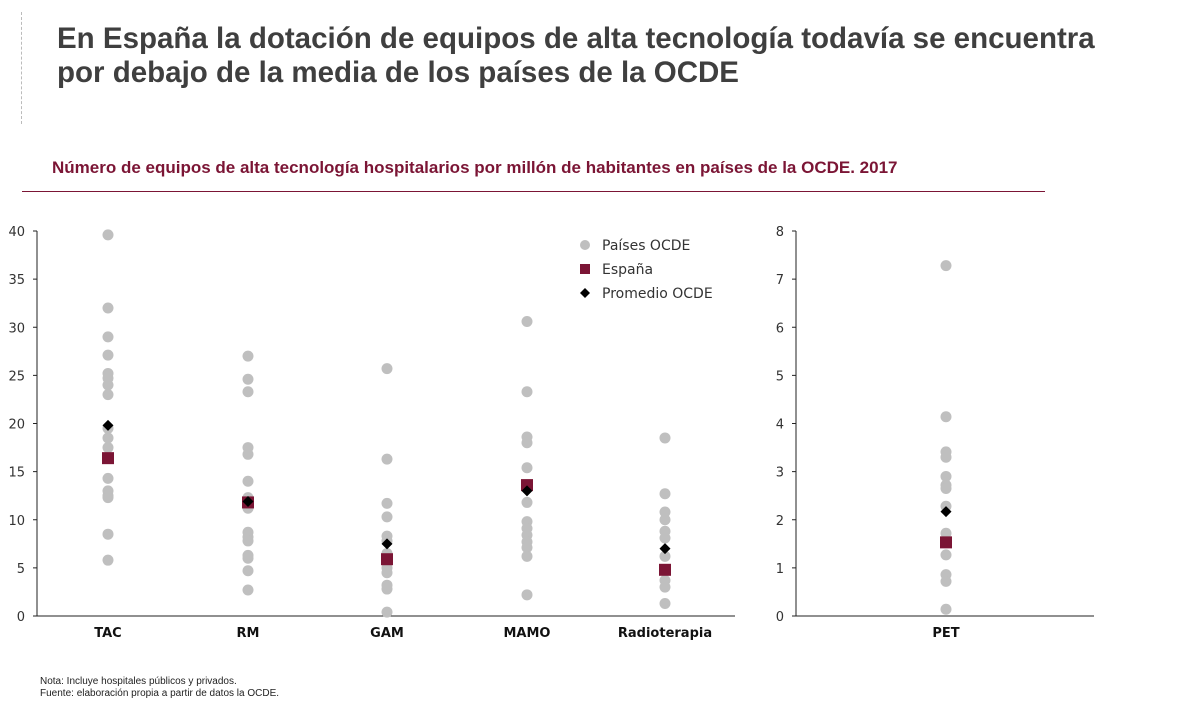  Describe the element at coordinates (780, 232) in the screenshot. I see `y-tick-label: 8` at that location.